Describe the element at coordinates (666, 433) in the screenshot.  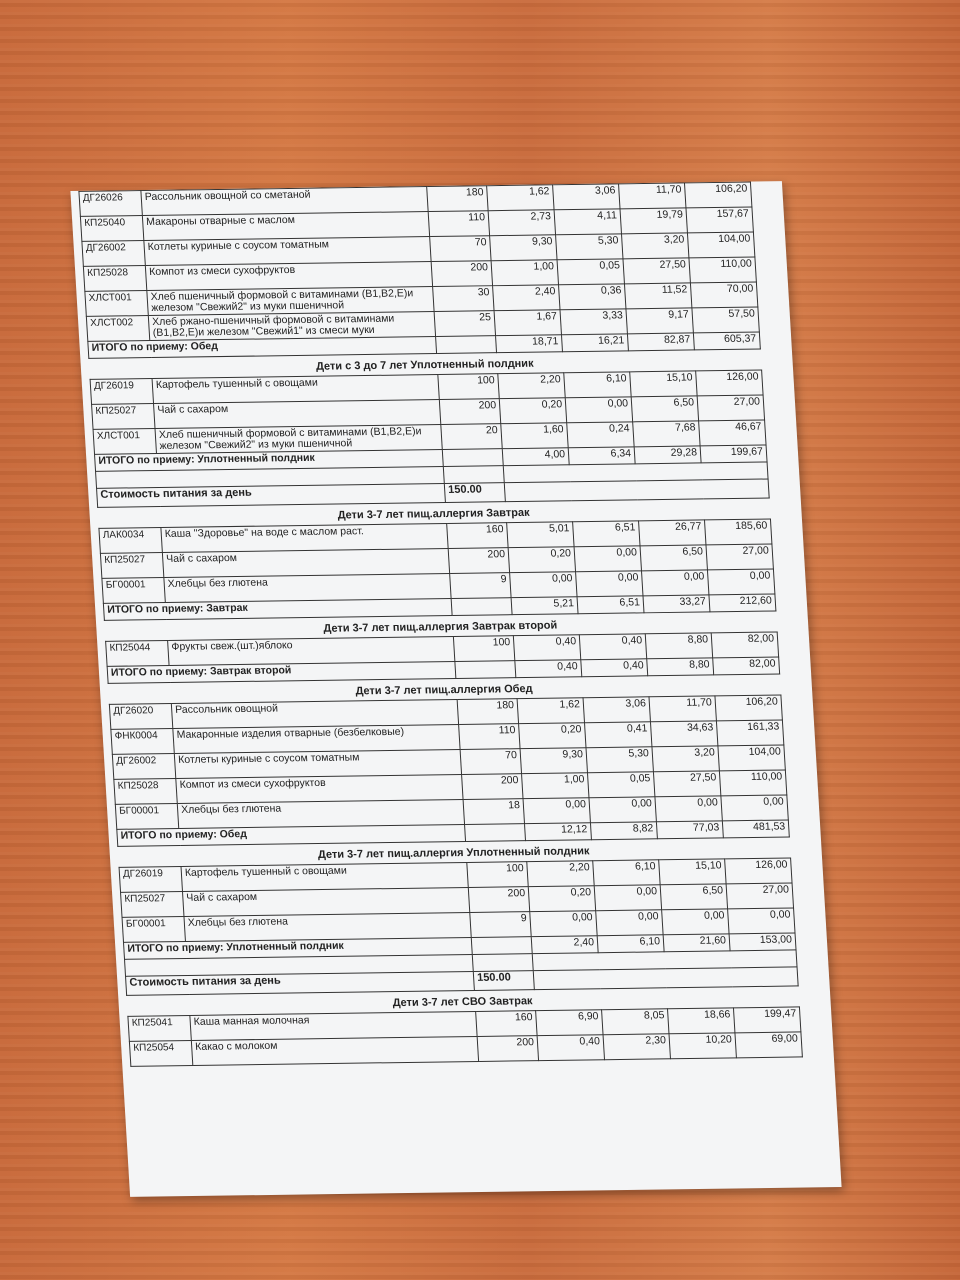
I see `carbs: 7,68` at that location.